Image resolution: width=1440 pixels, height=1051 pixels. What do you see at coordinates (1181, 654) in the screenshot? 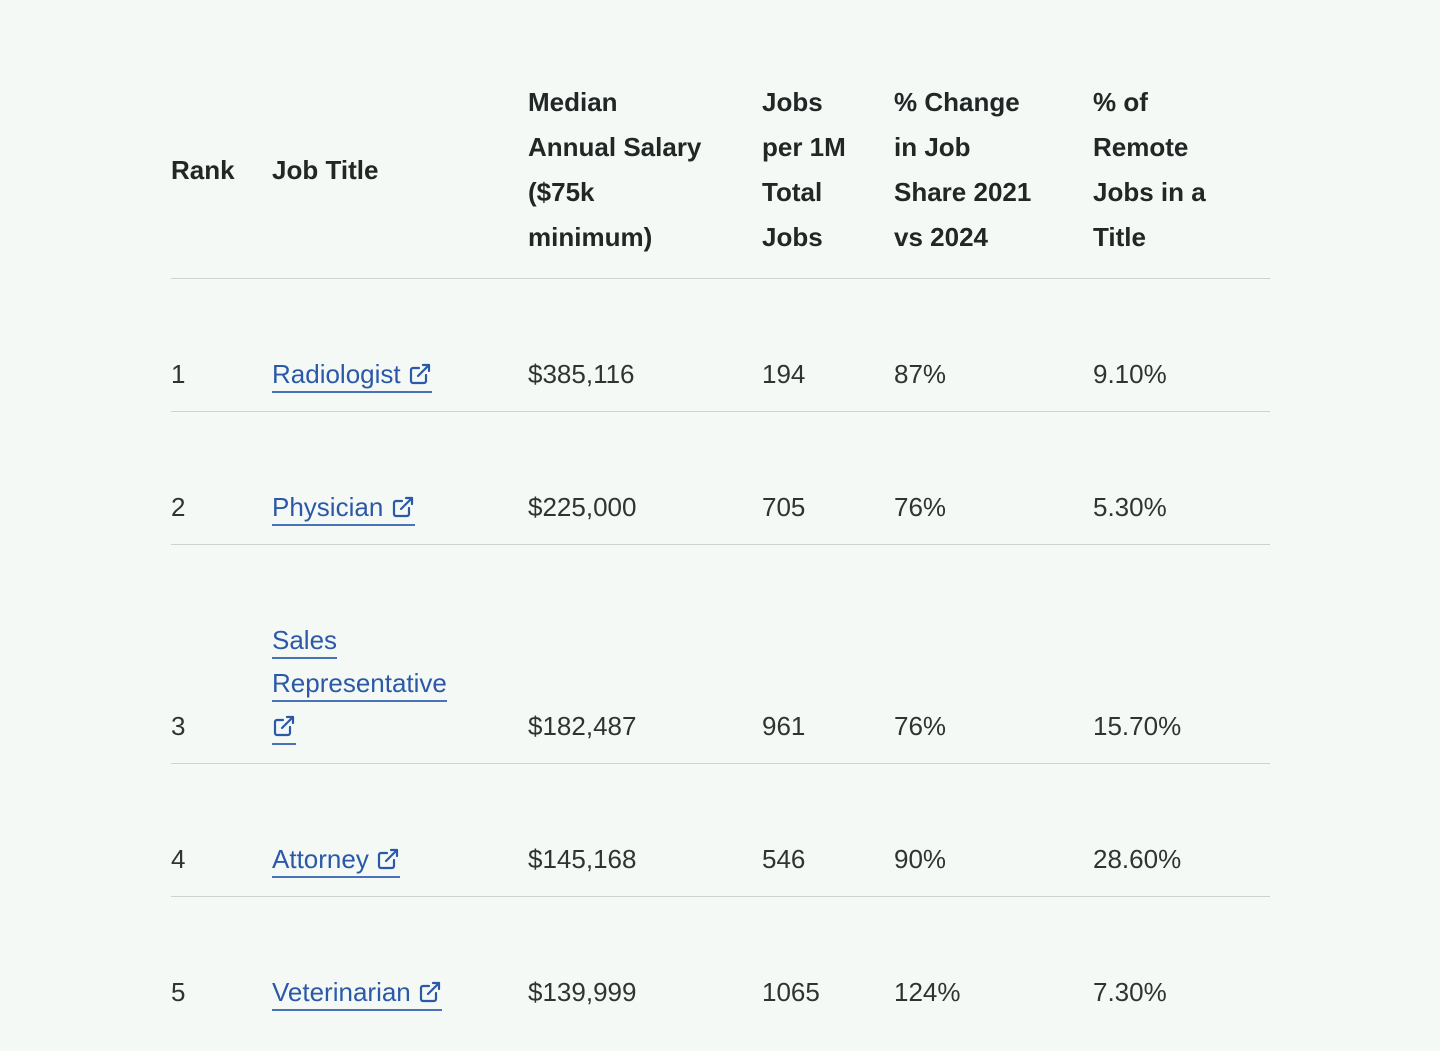
I see `remote-share-cell: 15.70%` at bounding box center [1181, 654].